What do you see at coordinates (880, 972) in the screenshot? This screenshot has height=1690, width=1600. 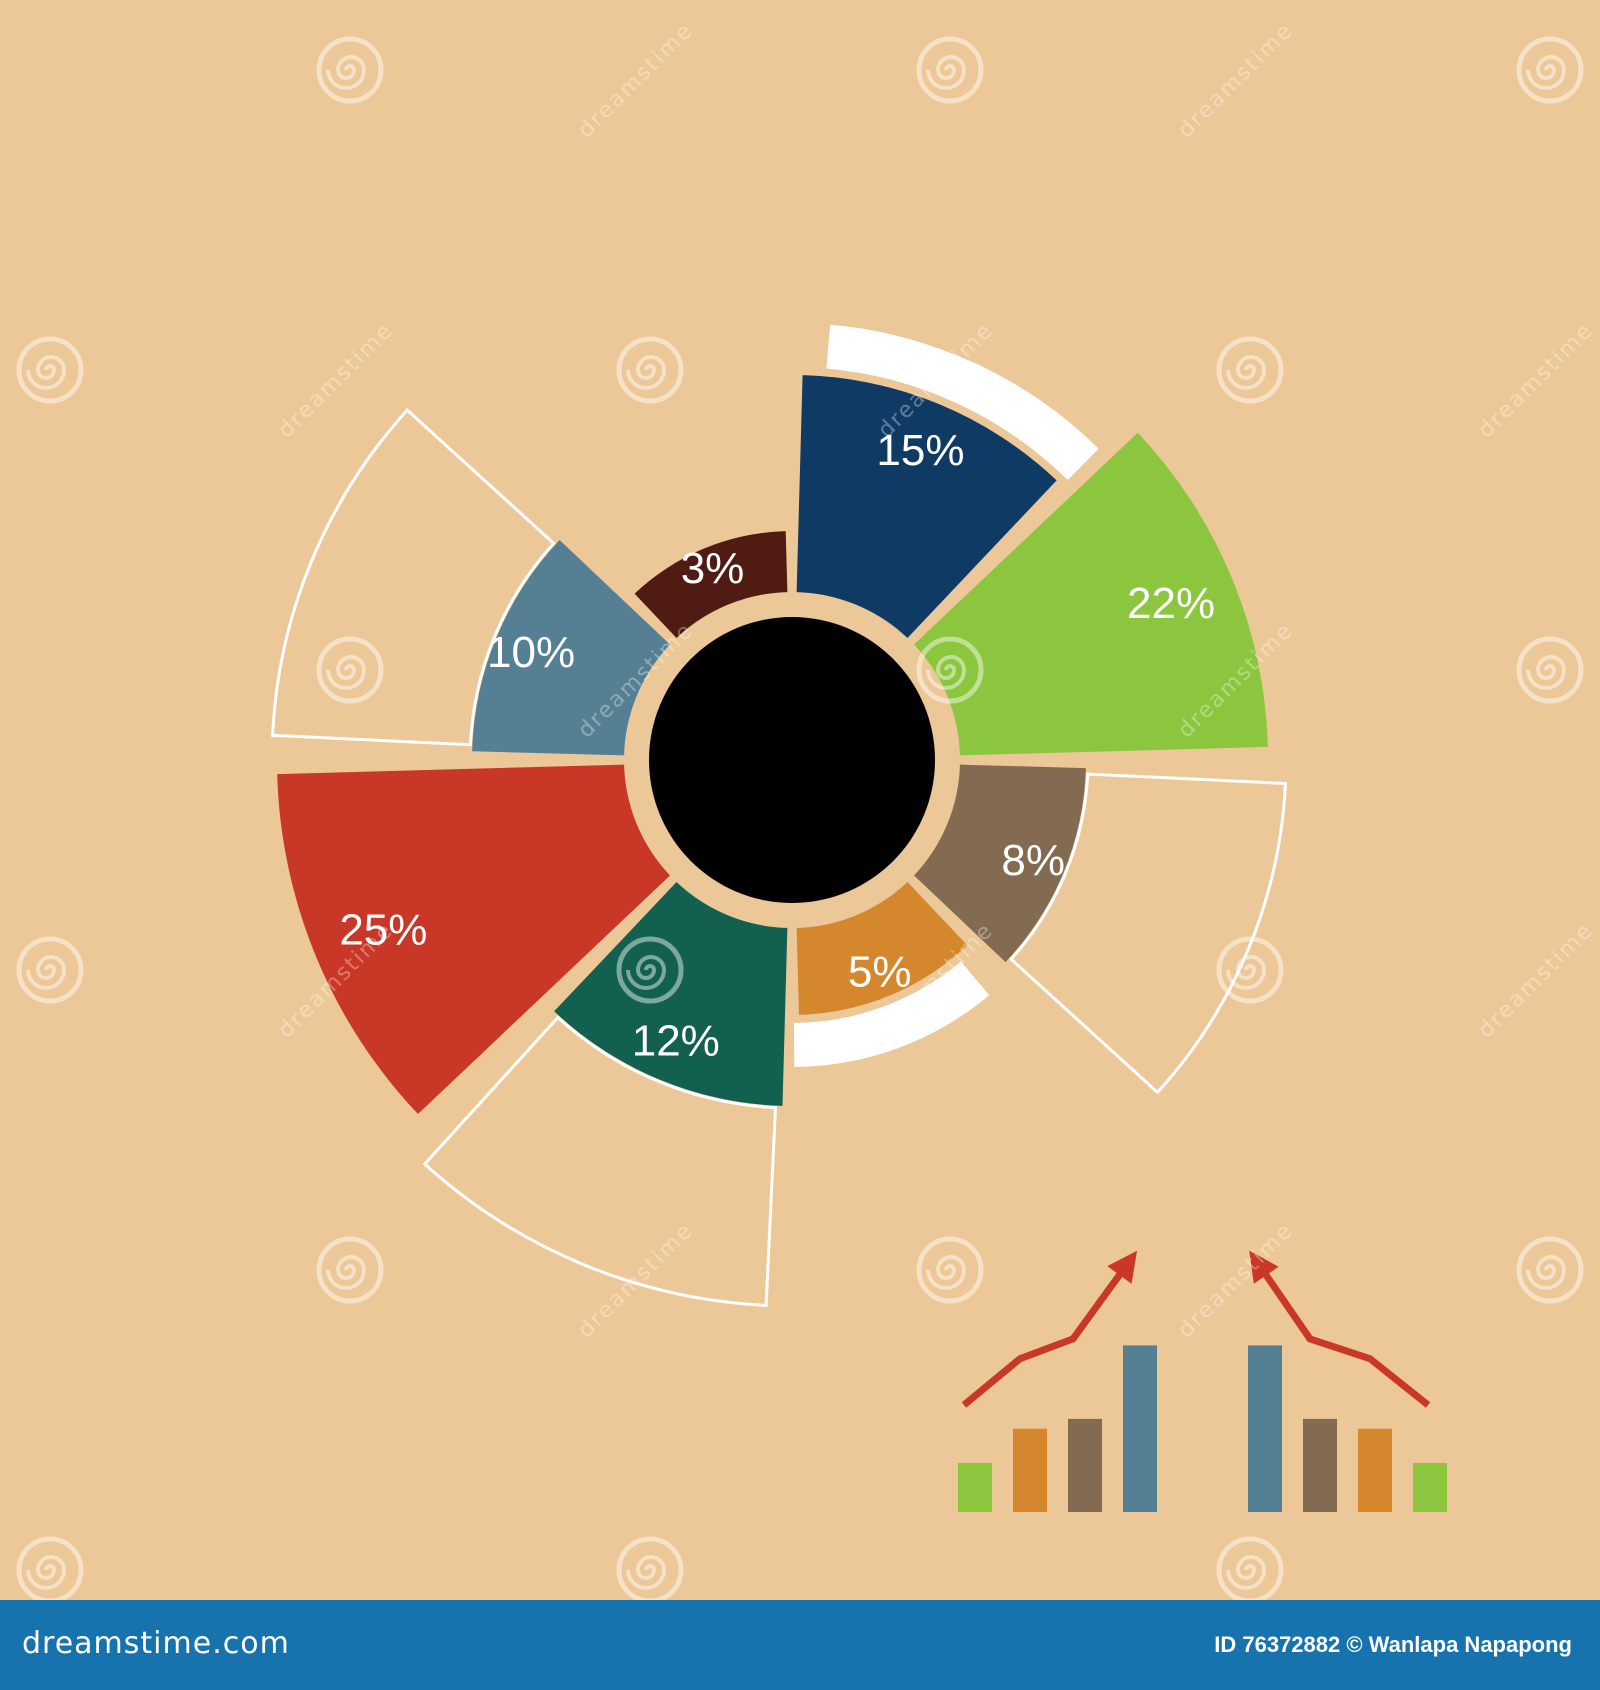 I see `slice-label-5pct: 5%` at bounding box center [880, 972].